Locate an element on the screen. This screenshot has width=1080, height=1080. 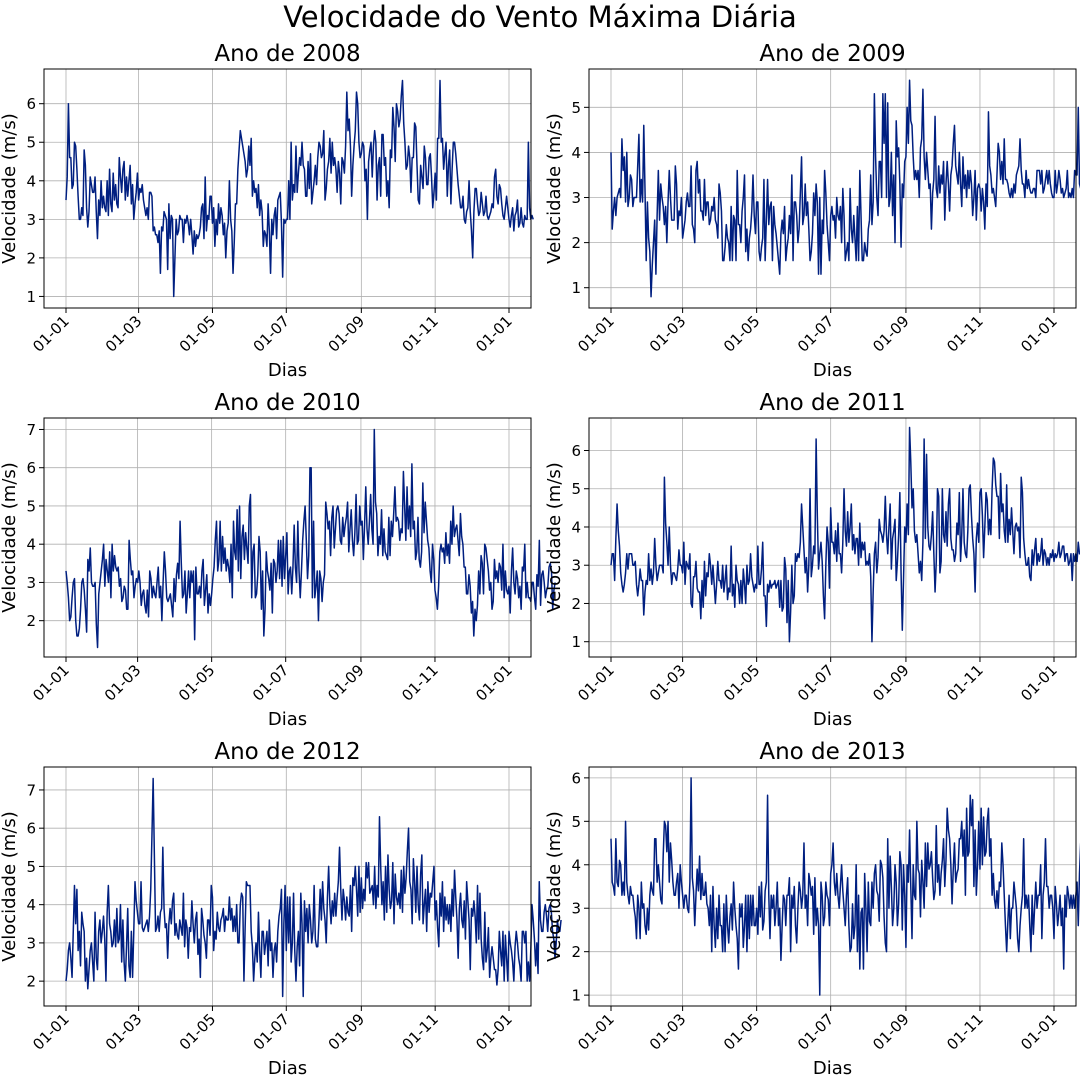
y-tick-label: 7 is located at coordinates (31, 430).